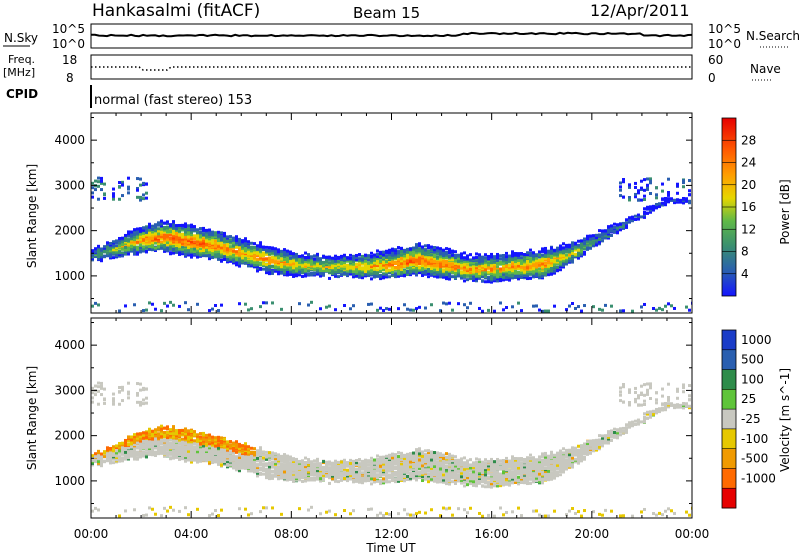  I want to click on power-cb-label: 4, so click(745, 274).